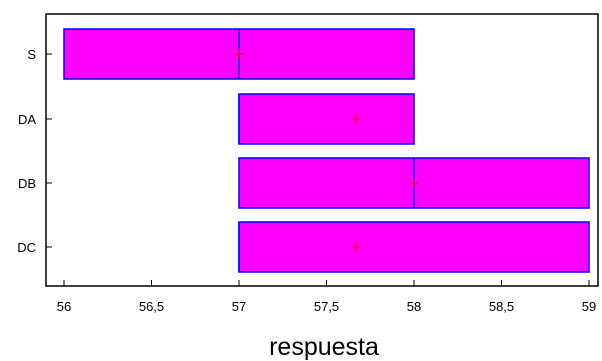  Describe the element at coordinates (64, 306) in the screenshot. I see `x-tick-label-0: 56` at that location.